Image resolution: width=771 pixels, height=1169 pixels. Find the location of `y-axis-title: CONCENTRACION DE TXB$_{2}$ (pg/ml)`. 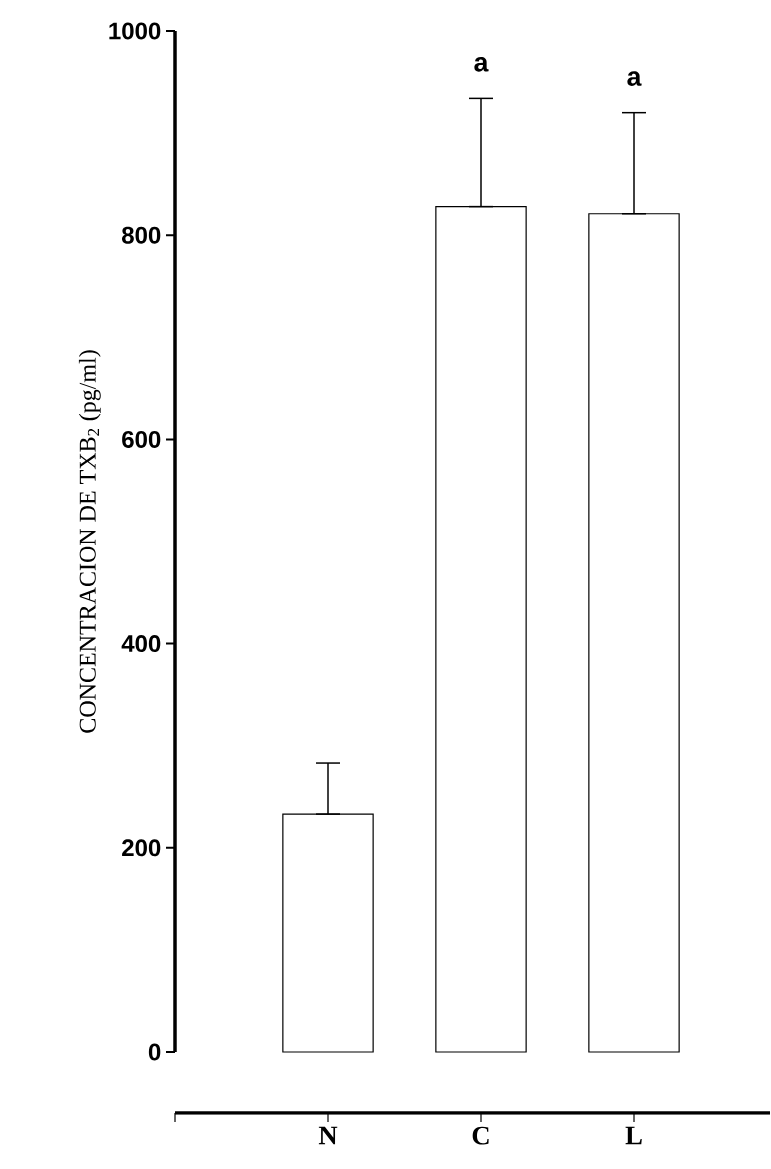

y-axis-title: CONCENTRACION DE TXB$_{2}$ (pg/ml) is located at coordinates (89, 541).